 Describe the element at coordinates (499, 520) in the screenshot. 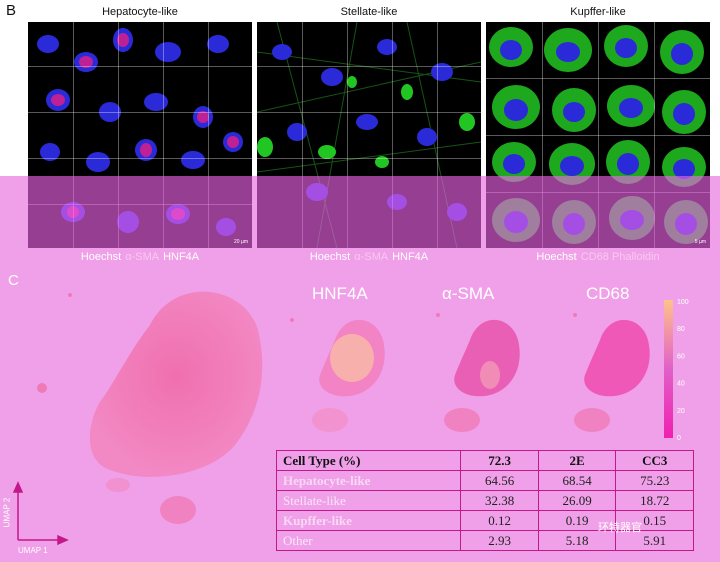

I see `table-cell: 0.12` at that location.